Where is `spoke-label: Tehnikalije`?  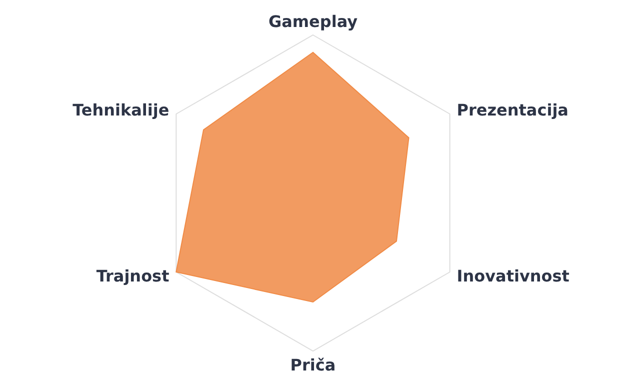
spoke-label: Tehnikalije is located at coordinates (121, 110).